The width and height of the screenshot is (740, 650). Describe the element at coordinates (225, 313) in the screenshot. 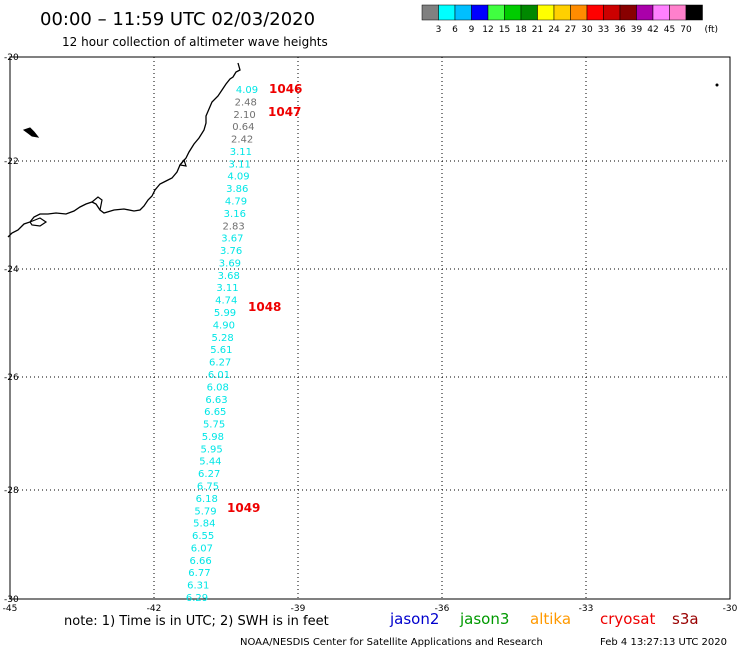

I see `wave-height-value: 5.99` at that location.